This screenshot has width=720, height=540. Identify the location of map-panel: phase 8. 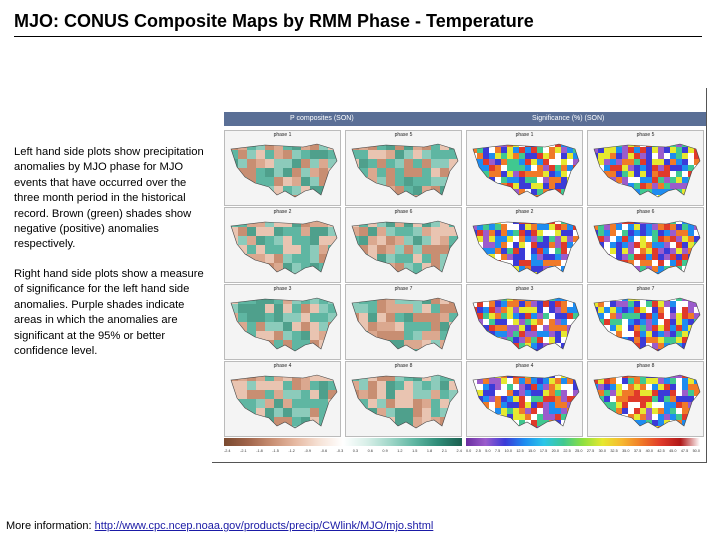
(403, 399).